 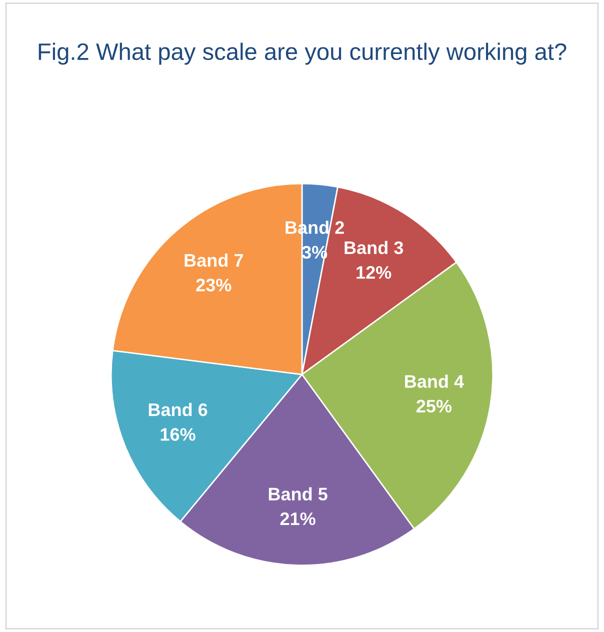 What do you see at coordinates (434, 406) in the screenshot?
I see `data-label: 25%` at bounding box center [434, 406].